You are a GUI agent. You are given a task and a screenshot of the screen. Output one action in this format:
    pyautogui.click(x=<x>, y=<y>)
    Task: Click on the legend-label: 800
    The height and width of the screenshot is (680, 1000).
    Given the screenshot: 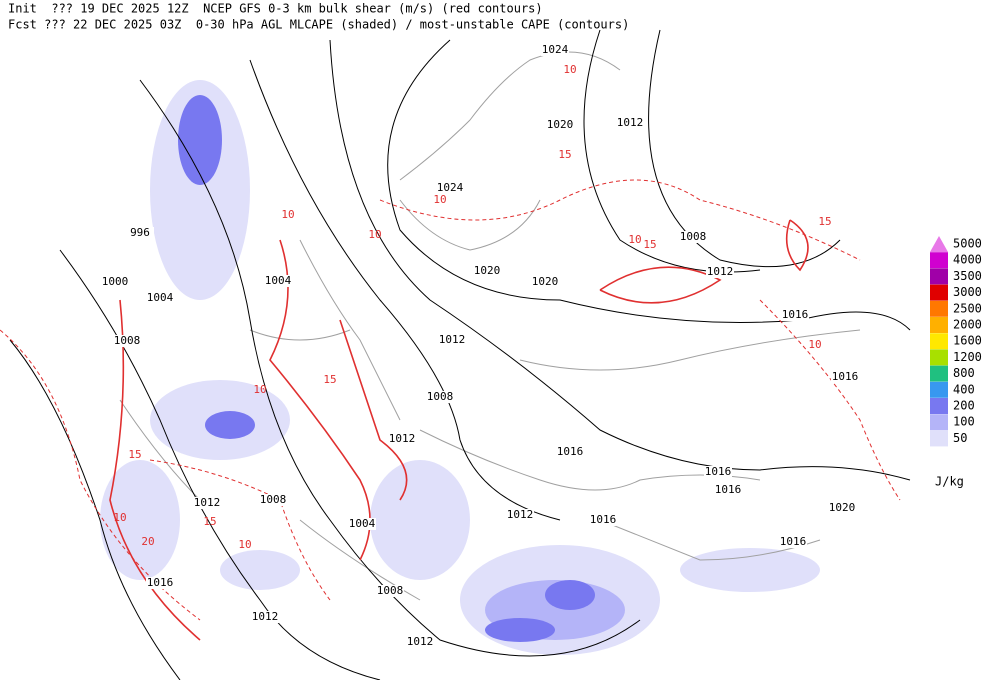 What is the action you would take?
    pyautogui.click(x=964, y=373)
    